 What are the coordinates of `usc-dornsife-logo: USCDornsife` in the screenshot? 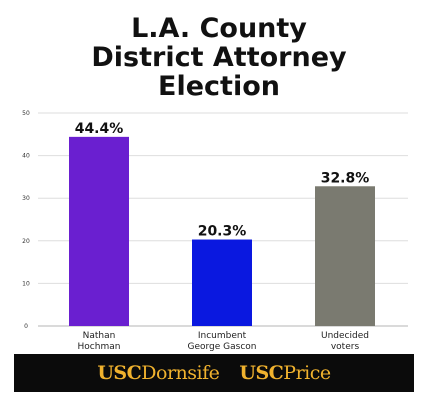 It's located at (158, 373).